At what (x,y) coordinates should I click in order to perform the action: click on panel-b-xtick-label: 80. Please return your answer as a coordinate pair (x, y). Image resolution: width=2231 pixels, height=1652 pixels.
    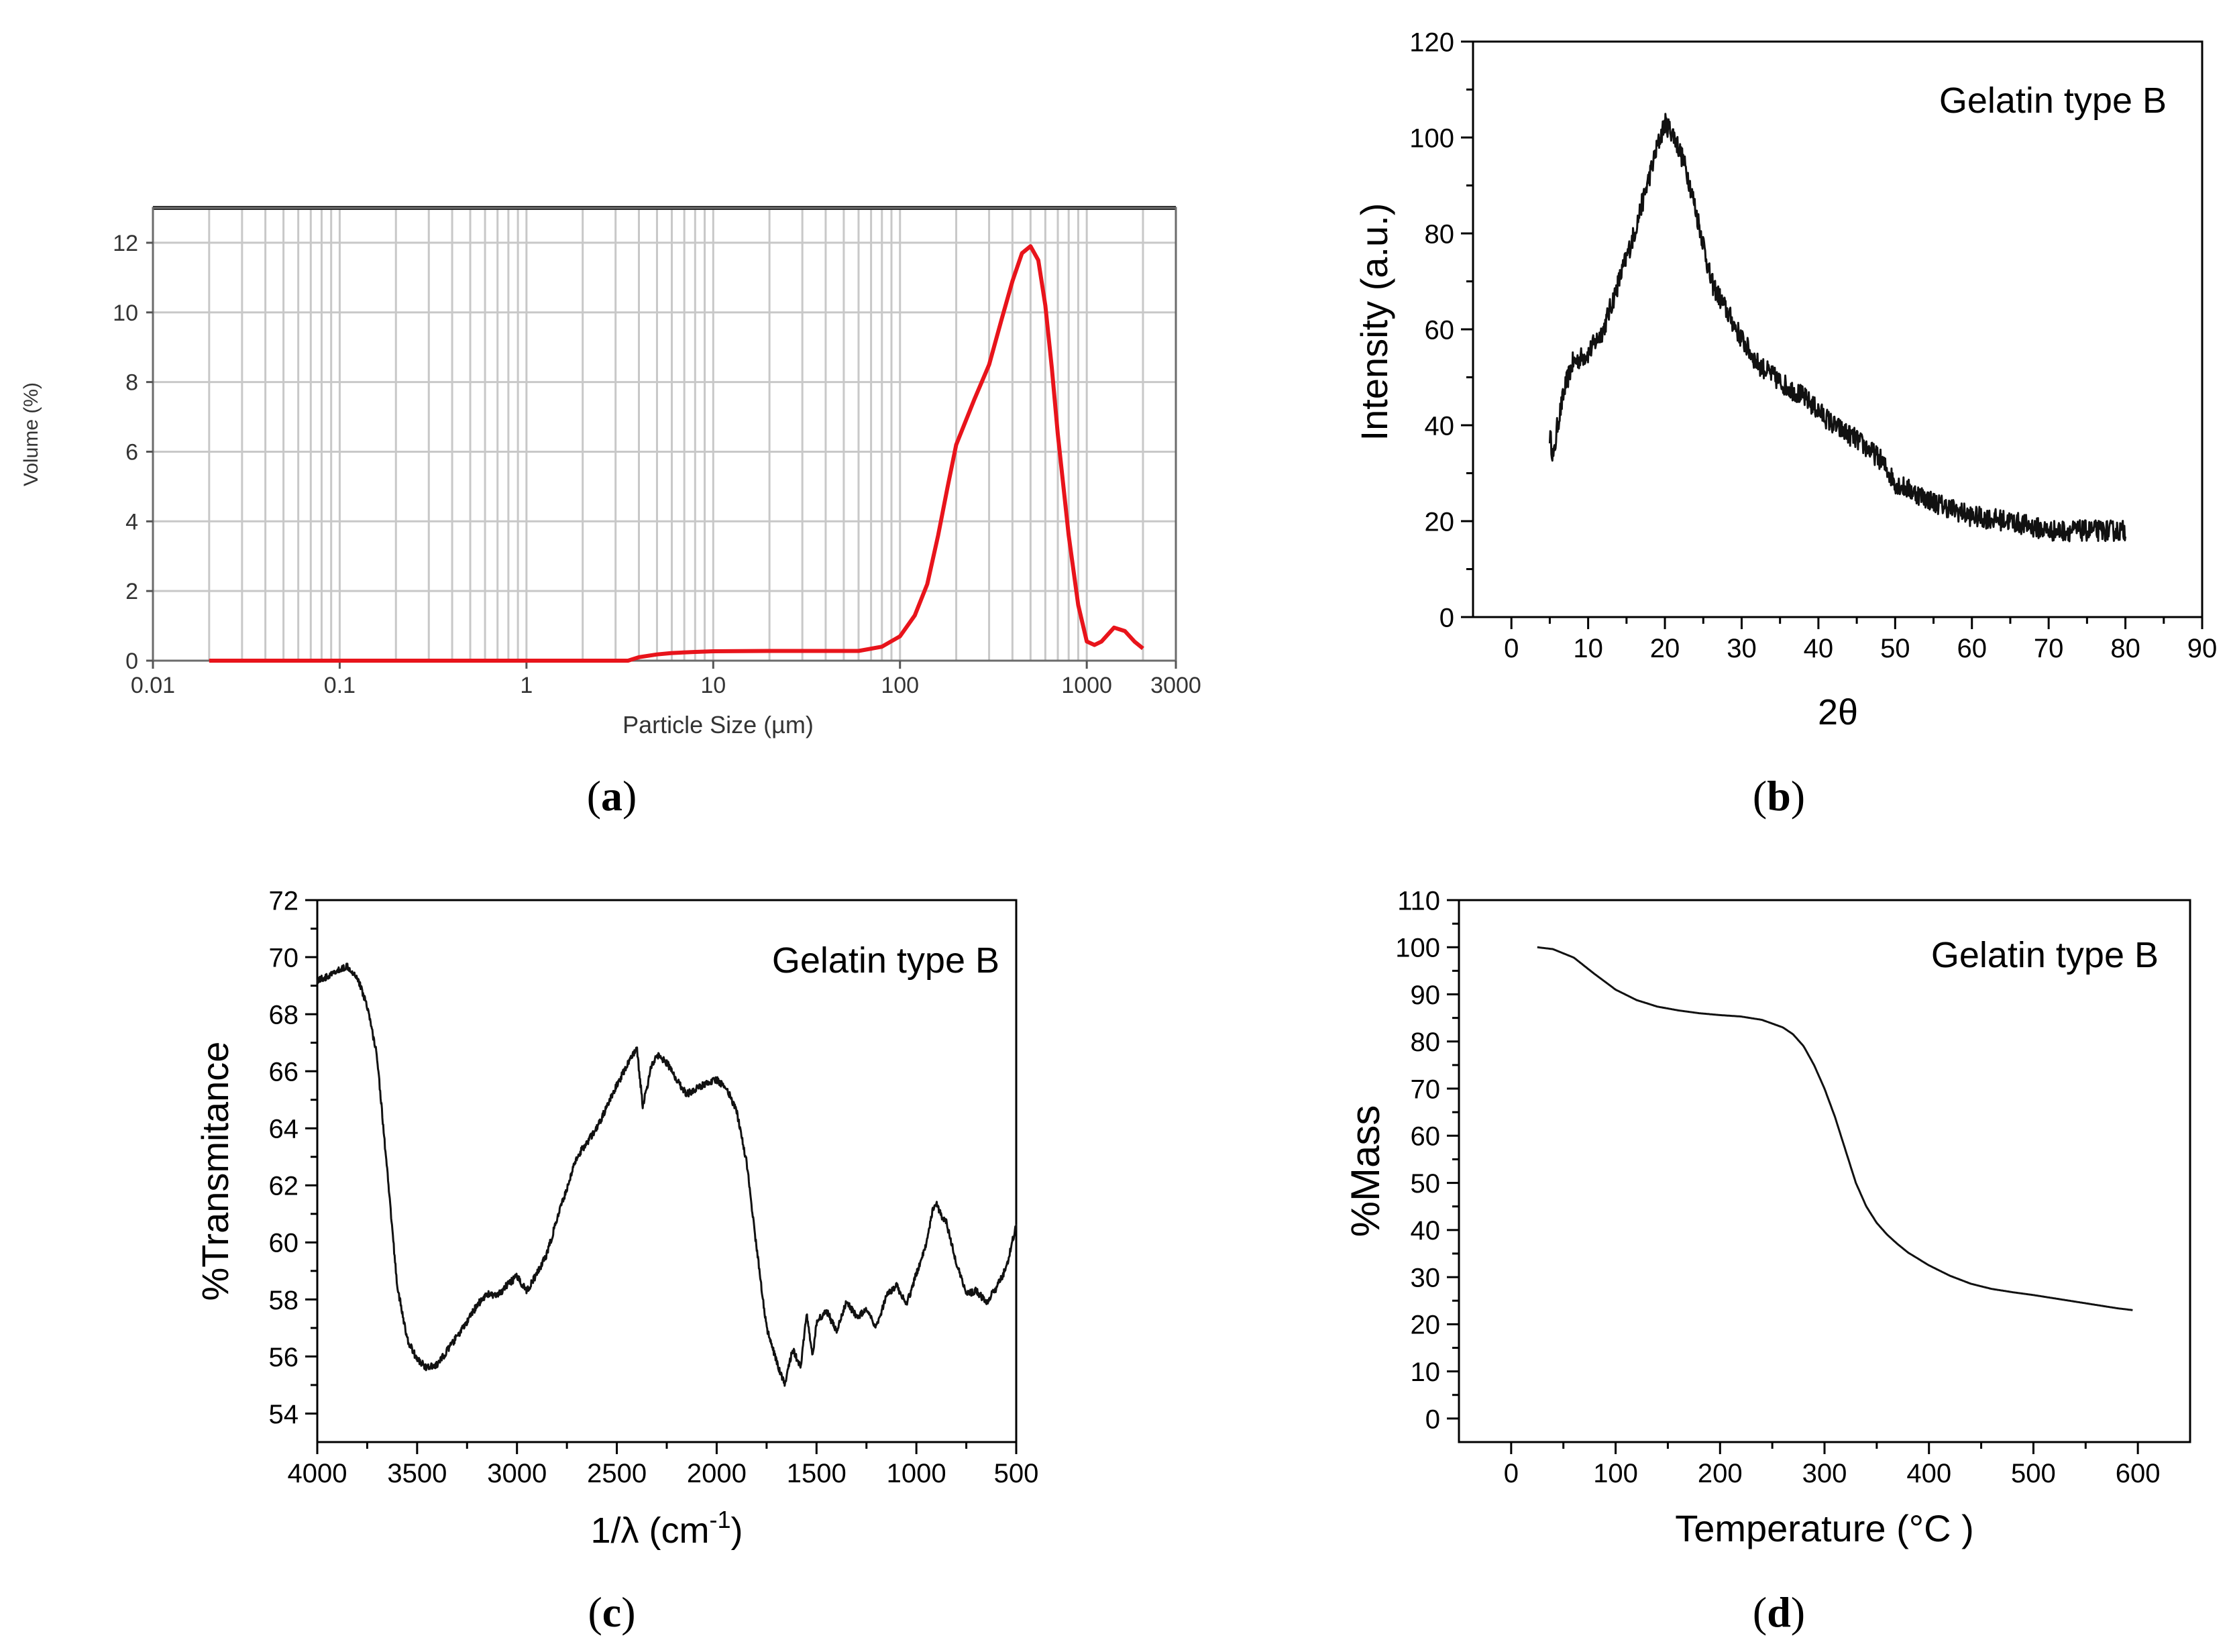
    Looking at the image, I should click on (2125, 648).